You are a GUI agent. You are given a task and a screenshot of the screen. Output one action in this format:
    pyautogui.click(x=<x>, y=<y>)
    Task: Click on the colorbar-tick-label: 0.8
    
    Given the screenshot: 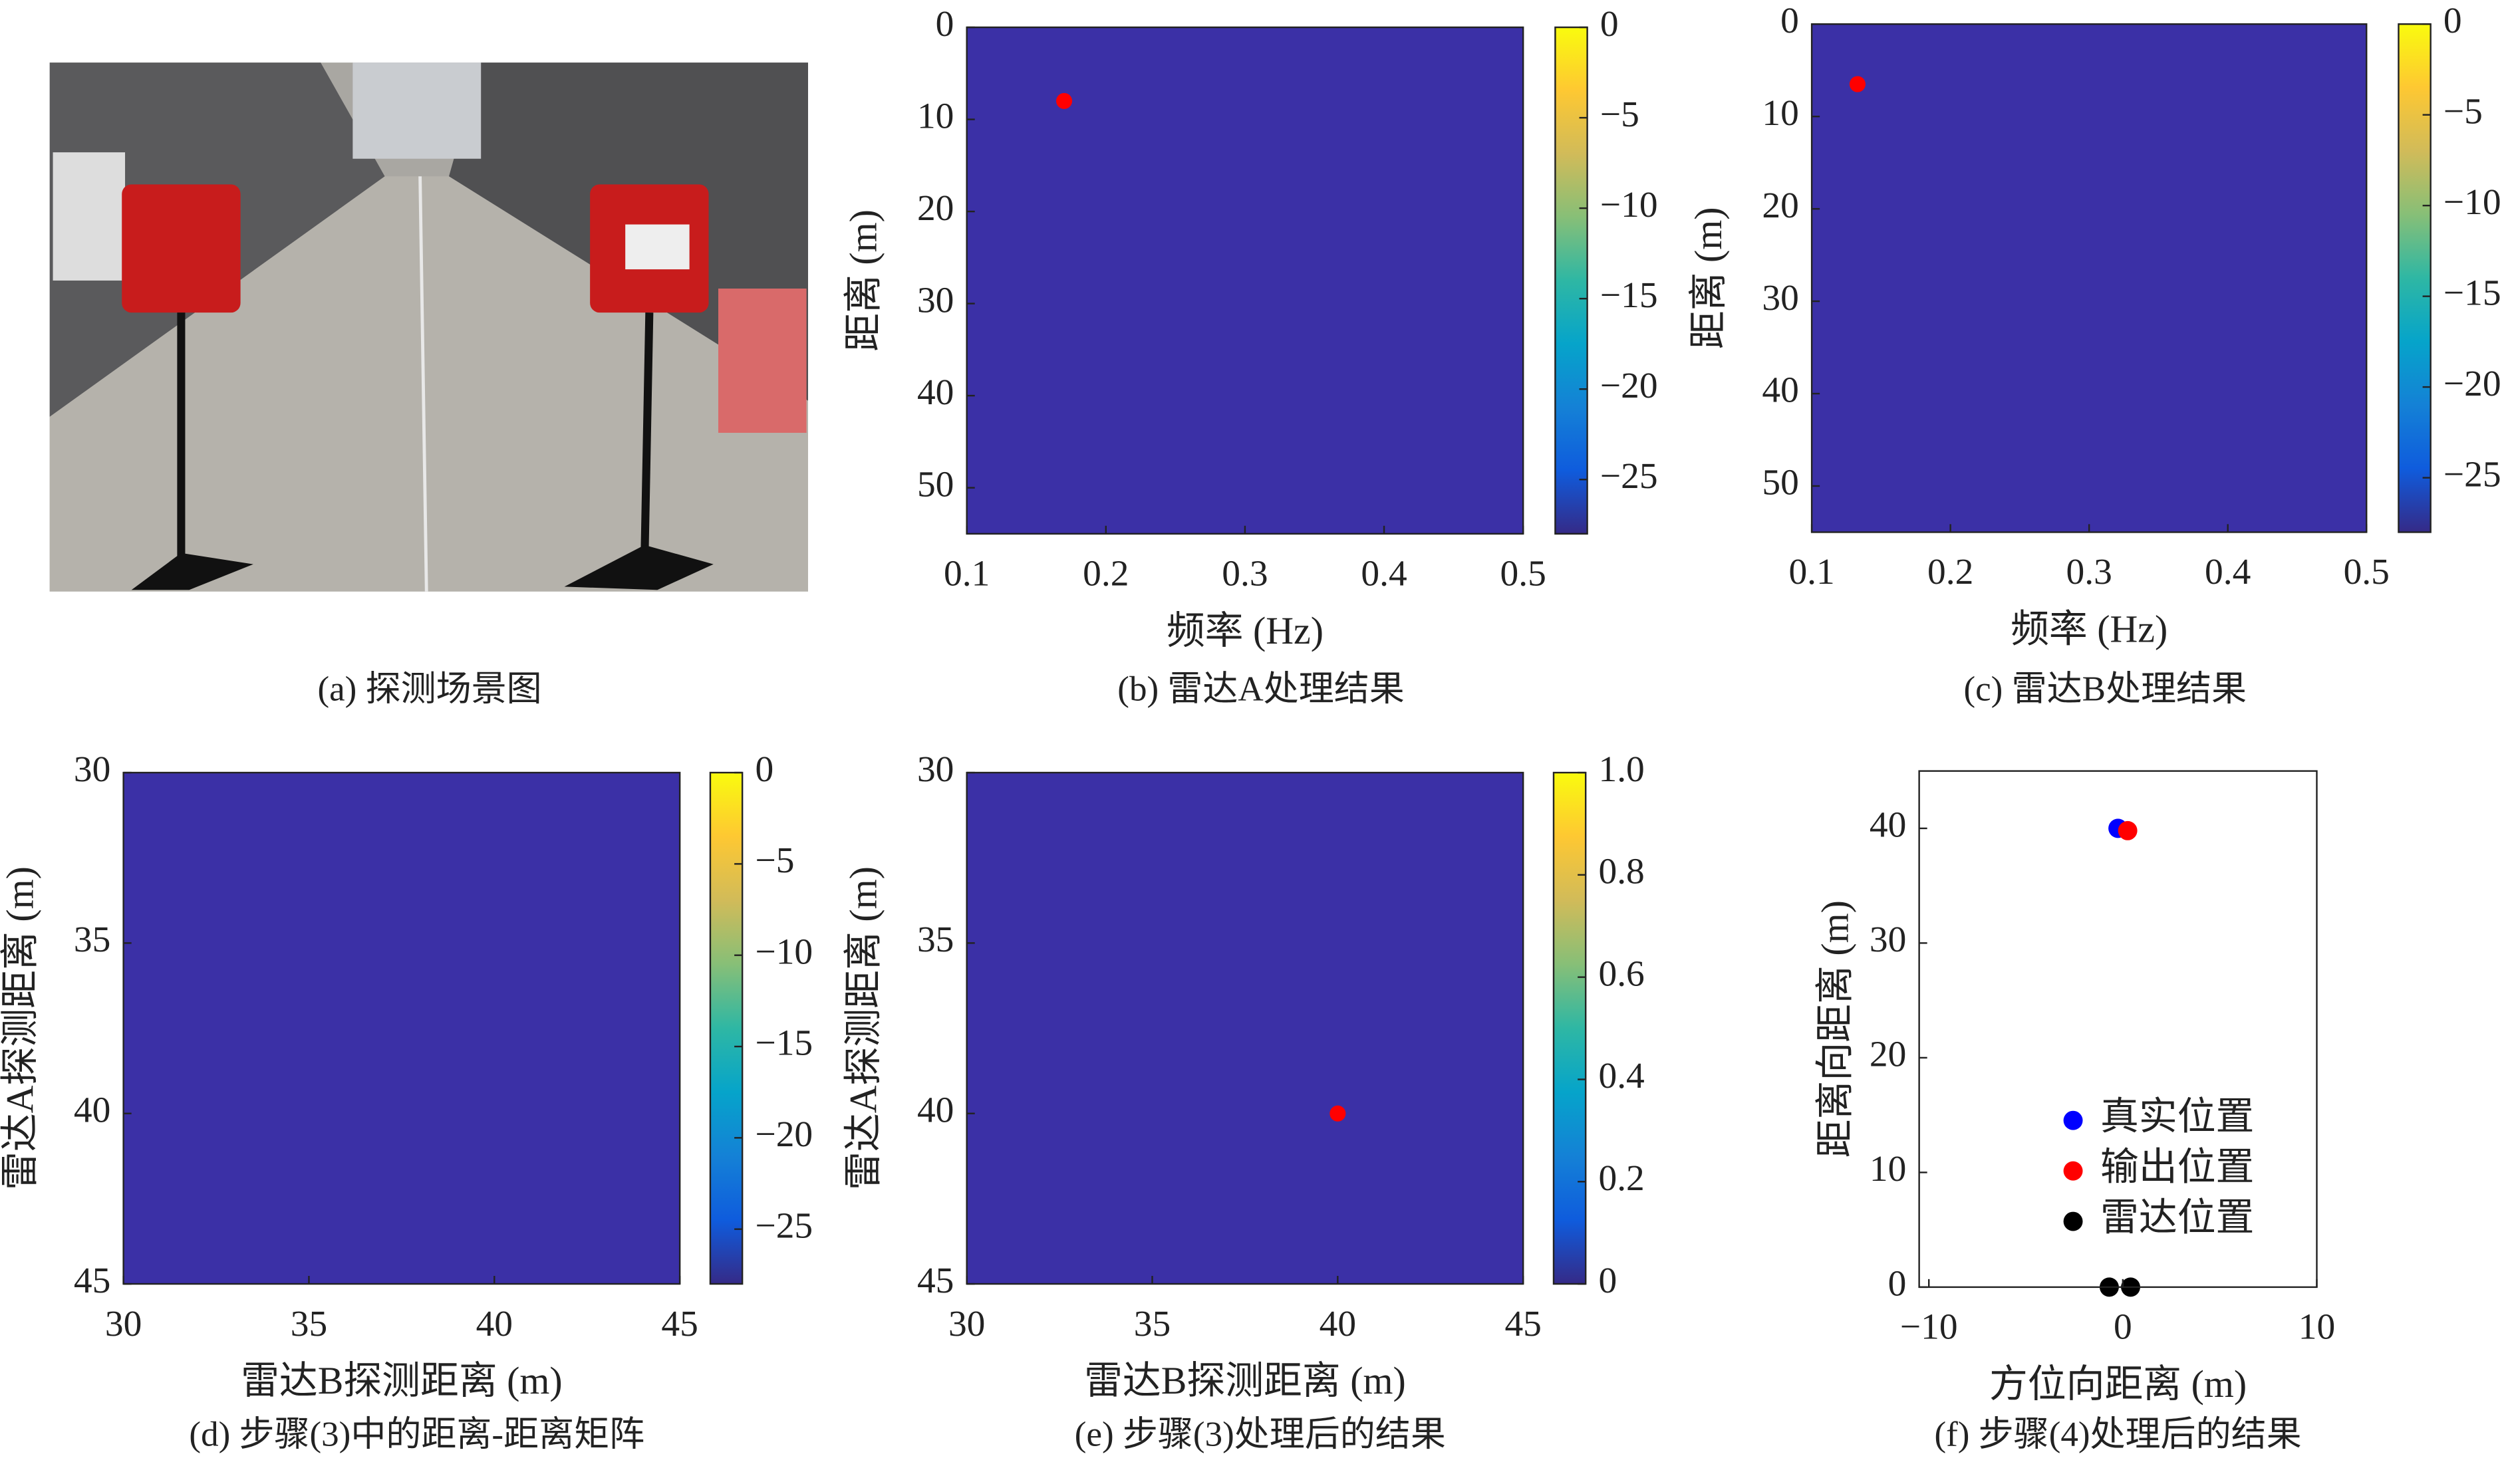 What is the action you would take?
    pyautogui.click(x=1621, y=871)
    